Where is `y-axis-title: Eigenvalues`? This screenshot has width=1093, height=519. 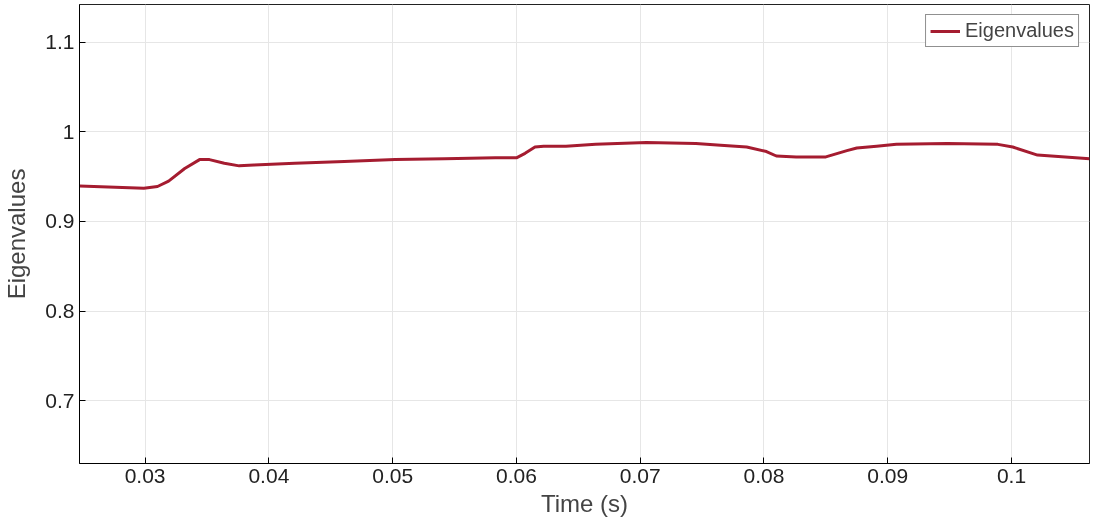 y-axis-title: Eigenvalues is located at coordinates (17, 234).